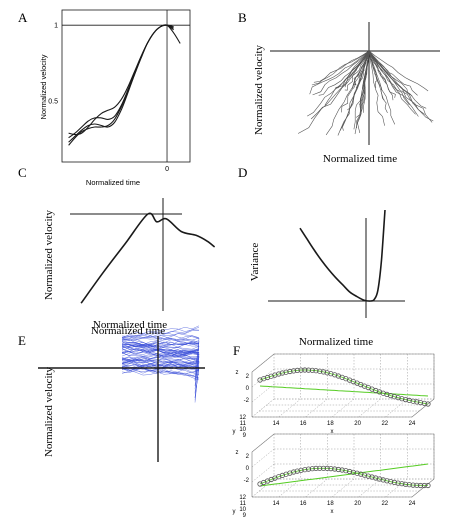  I want to click on panel-e-chart: Normalized velocity, so click(121, 393).